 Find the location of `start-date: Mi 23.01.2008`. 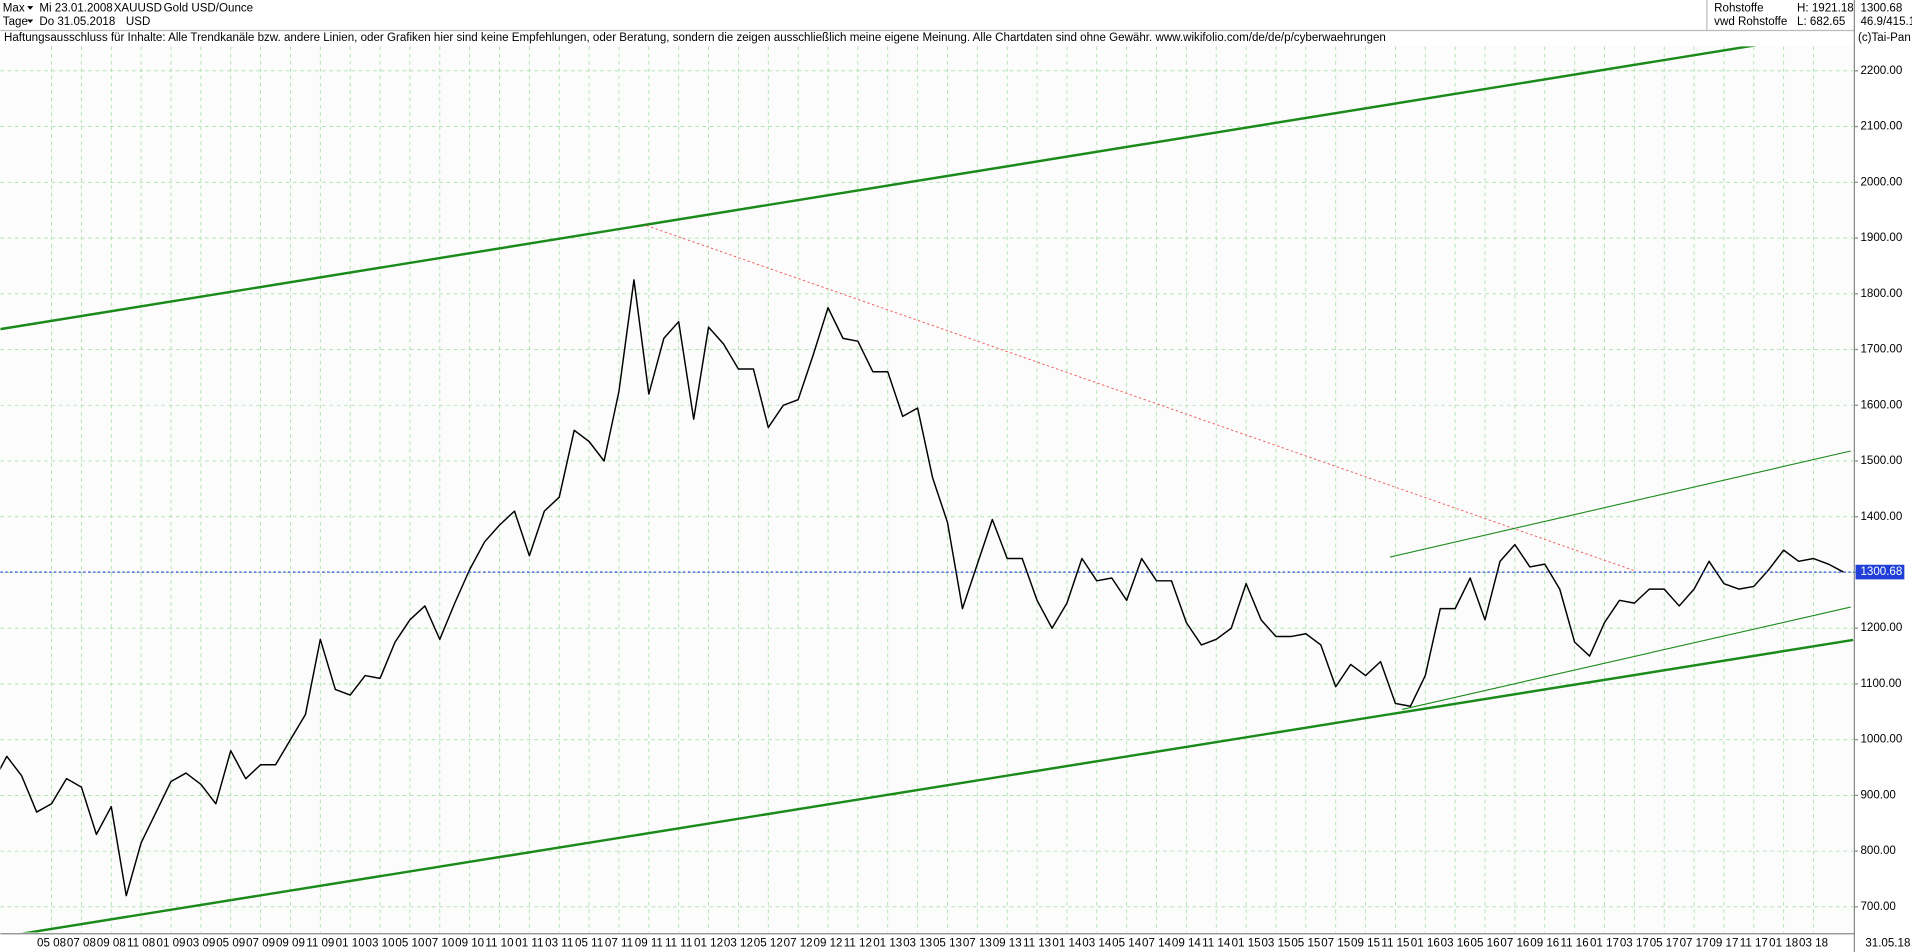

start-date: Mi 23.01.2008 is located at coordinates (75, 9).